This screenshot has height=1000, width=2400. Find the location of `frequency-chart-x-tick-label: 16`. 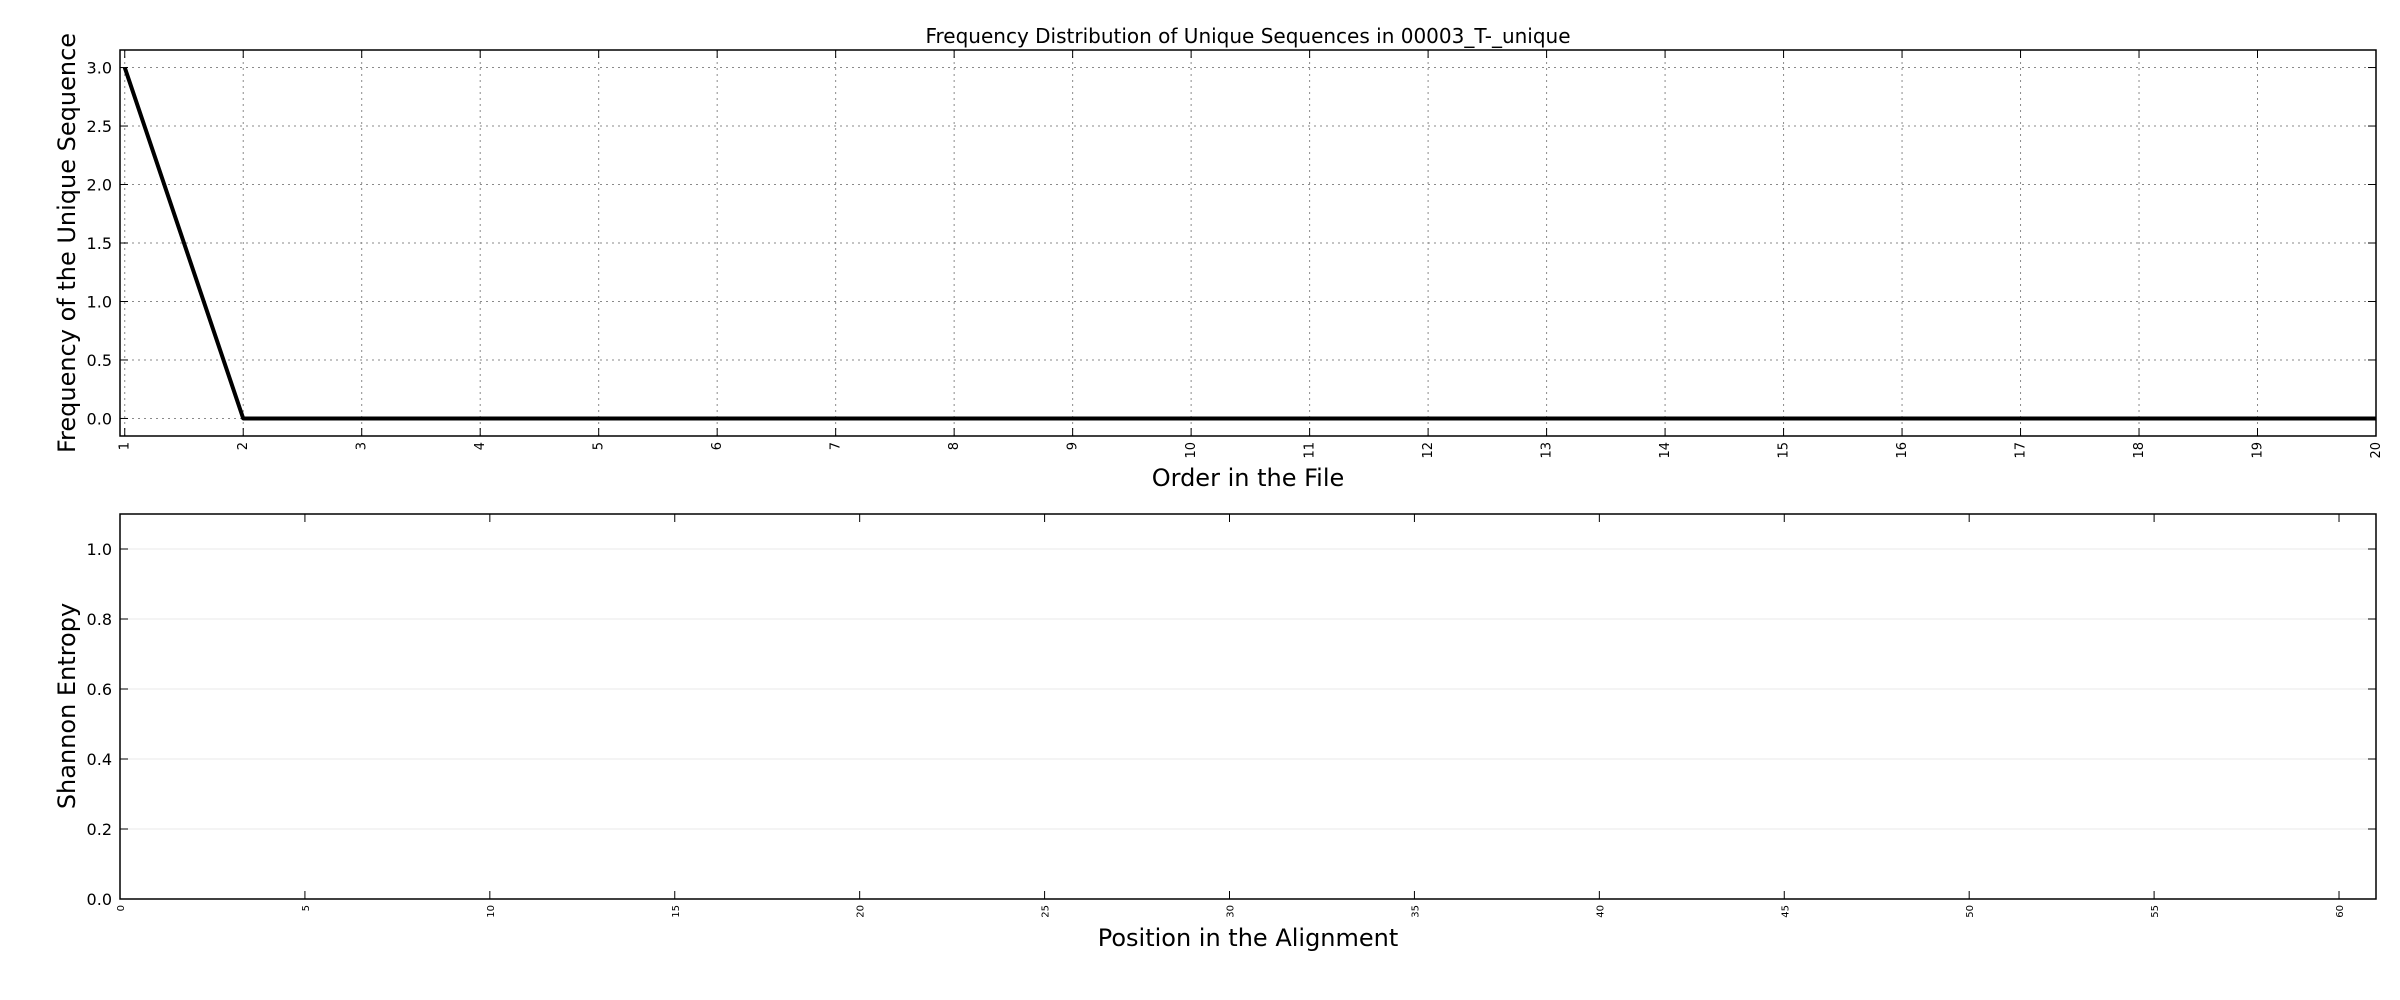

frequency-chart-x-tick-label: 16 is located at coordinates (1902, 450).